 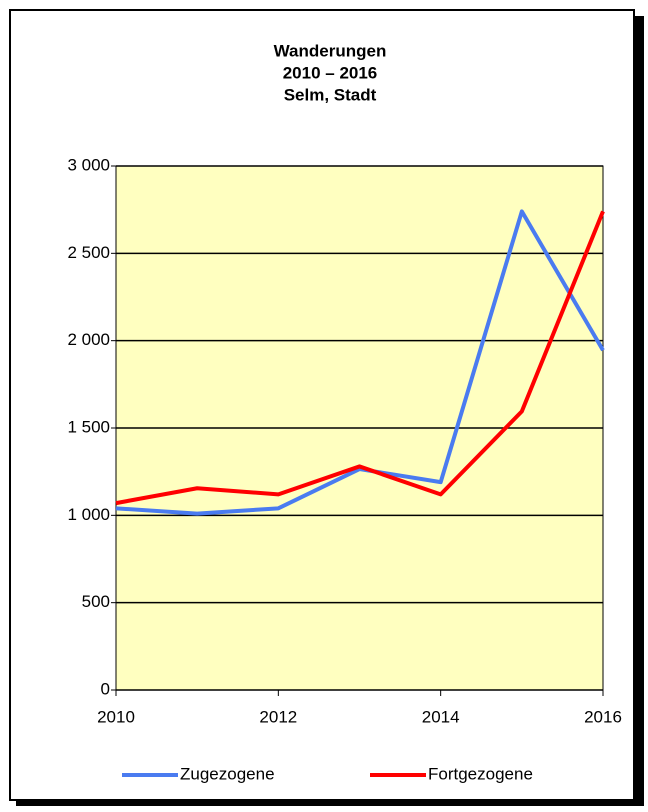 What do you see at coordinates (88, 252) in the screenshot?
I see `y-tick-label: 2 500` at bounding box center [88, 252].